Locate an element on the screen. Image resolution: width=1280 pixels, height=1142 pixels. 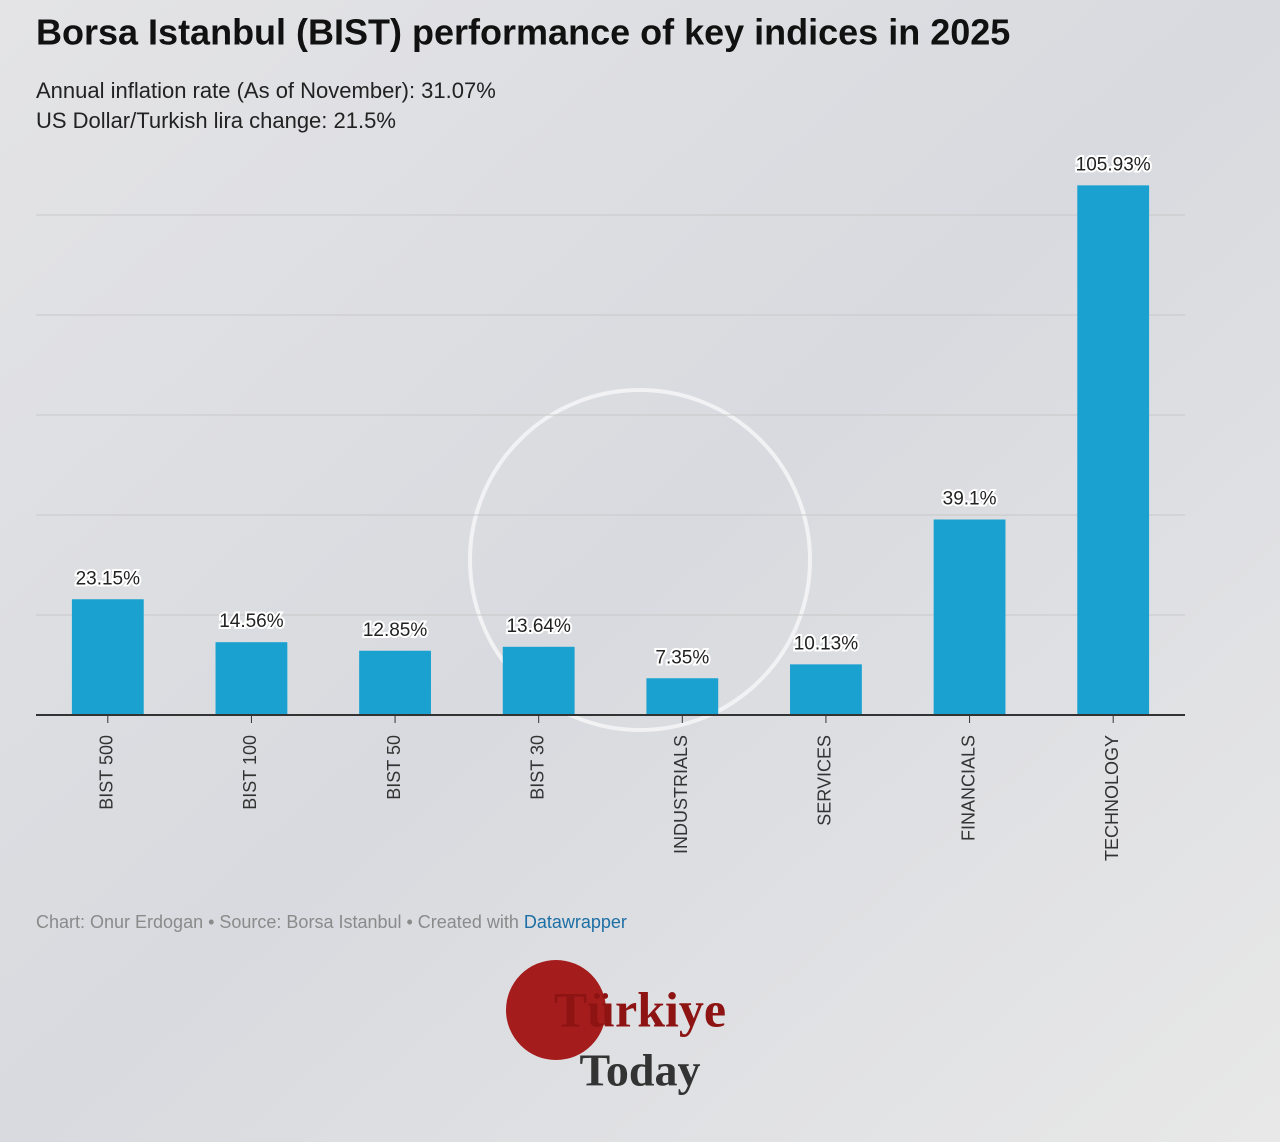
x-tick-label: FINANCIALS is located at coordinates (968, 788).